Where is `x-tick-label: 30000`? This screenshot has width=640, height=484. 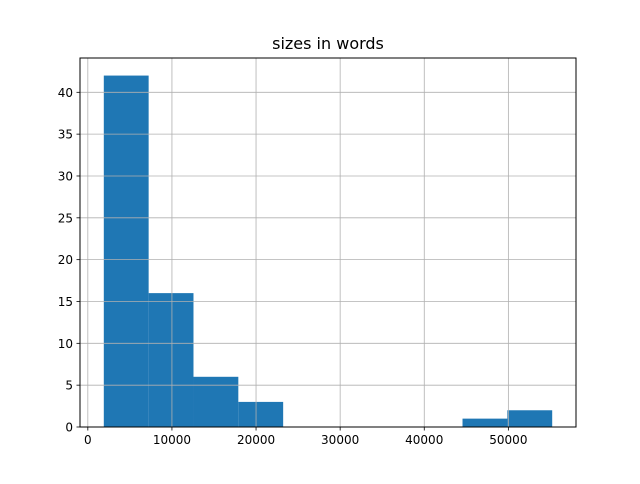
x-tick-label: 30000 is located at coordinates (340, 440).